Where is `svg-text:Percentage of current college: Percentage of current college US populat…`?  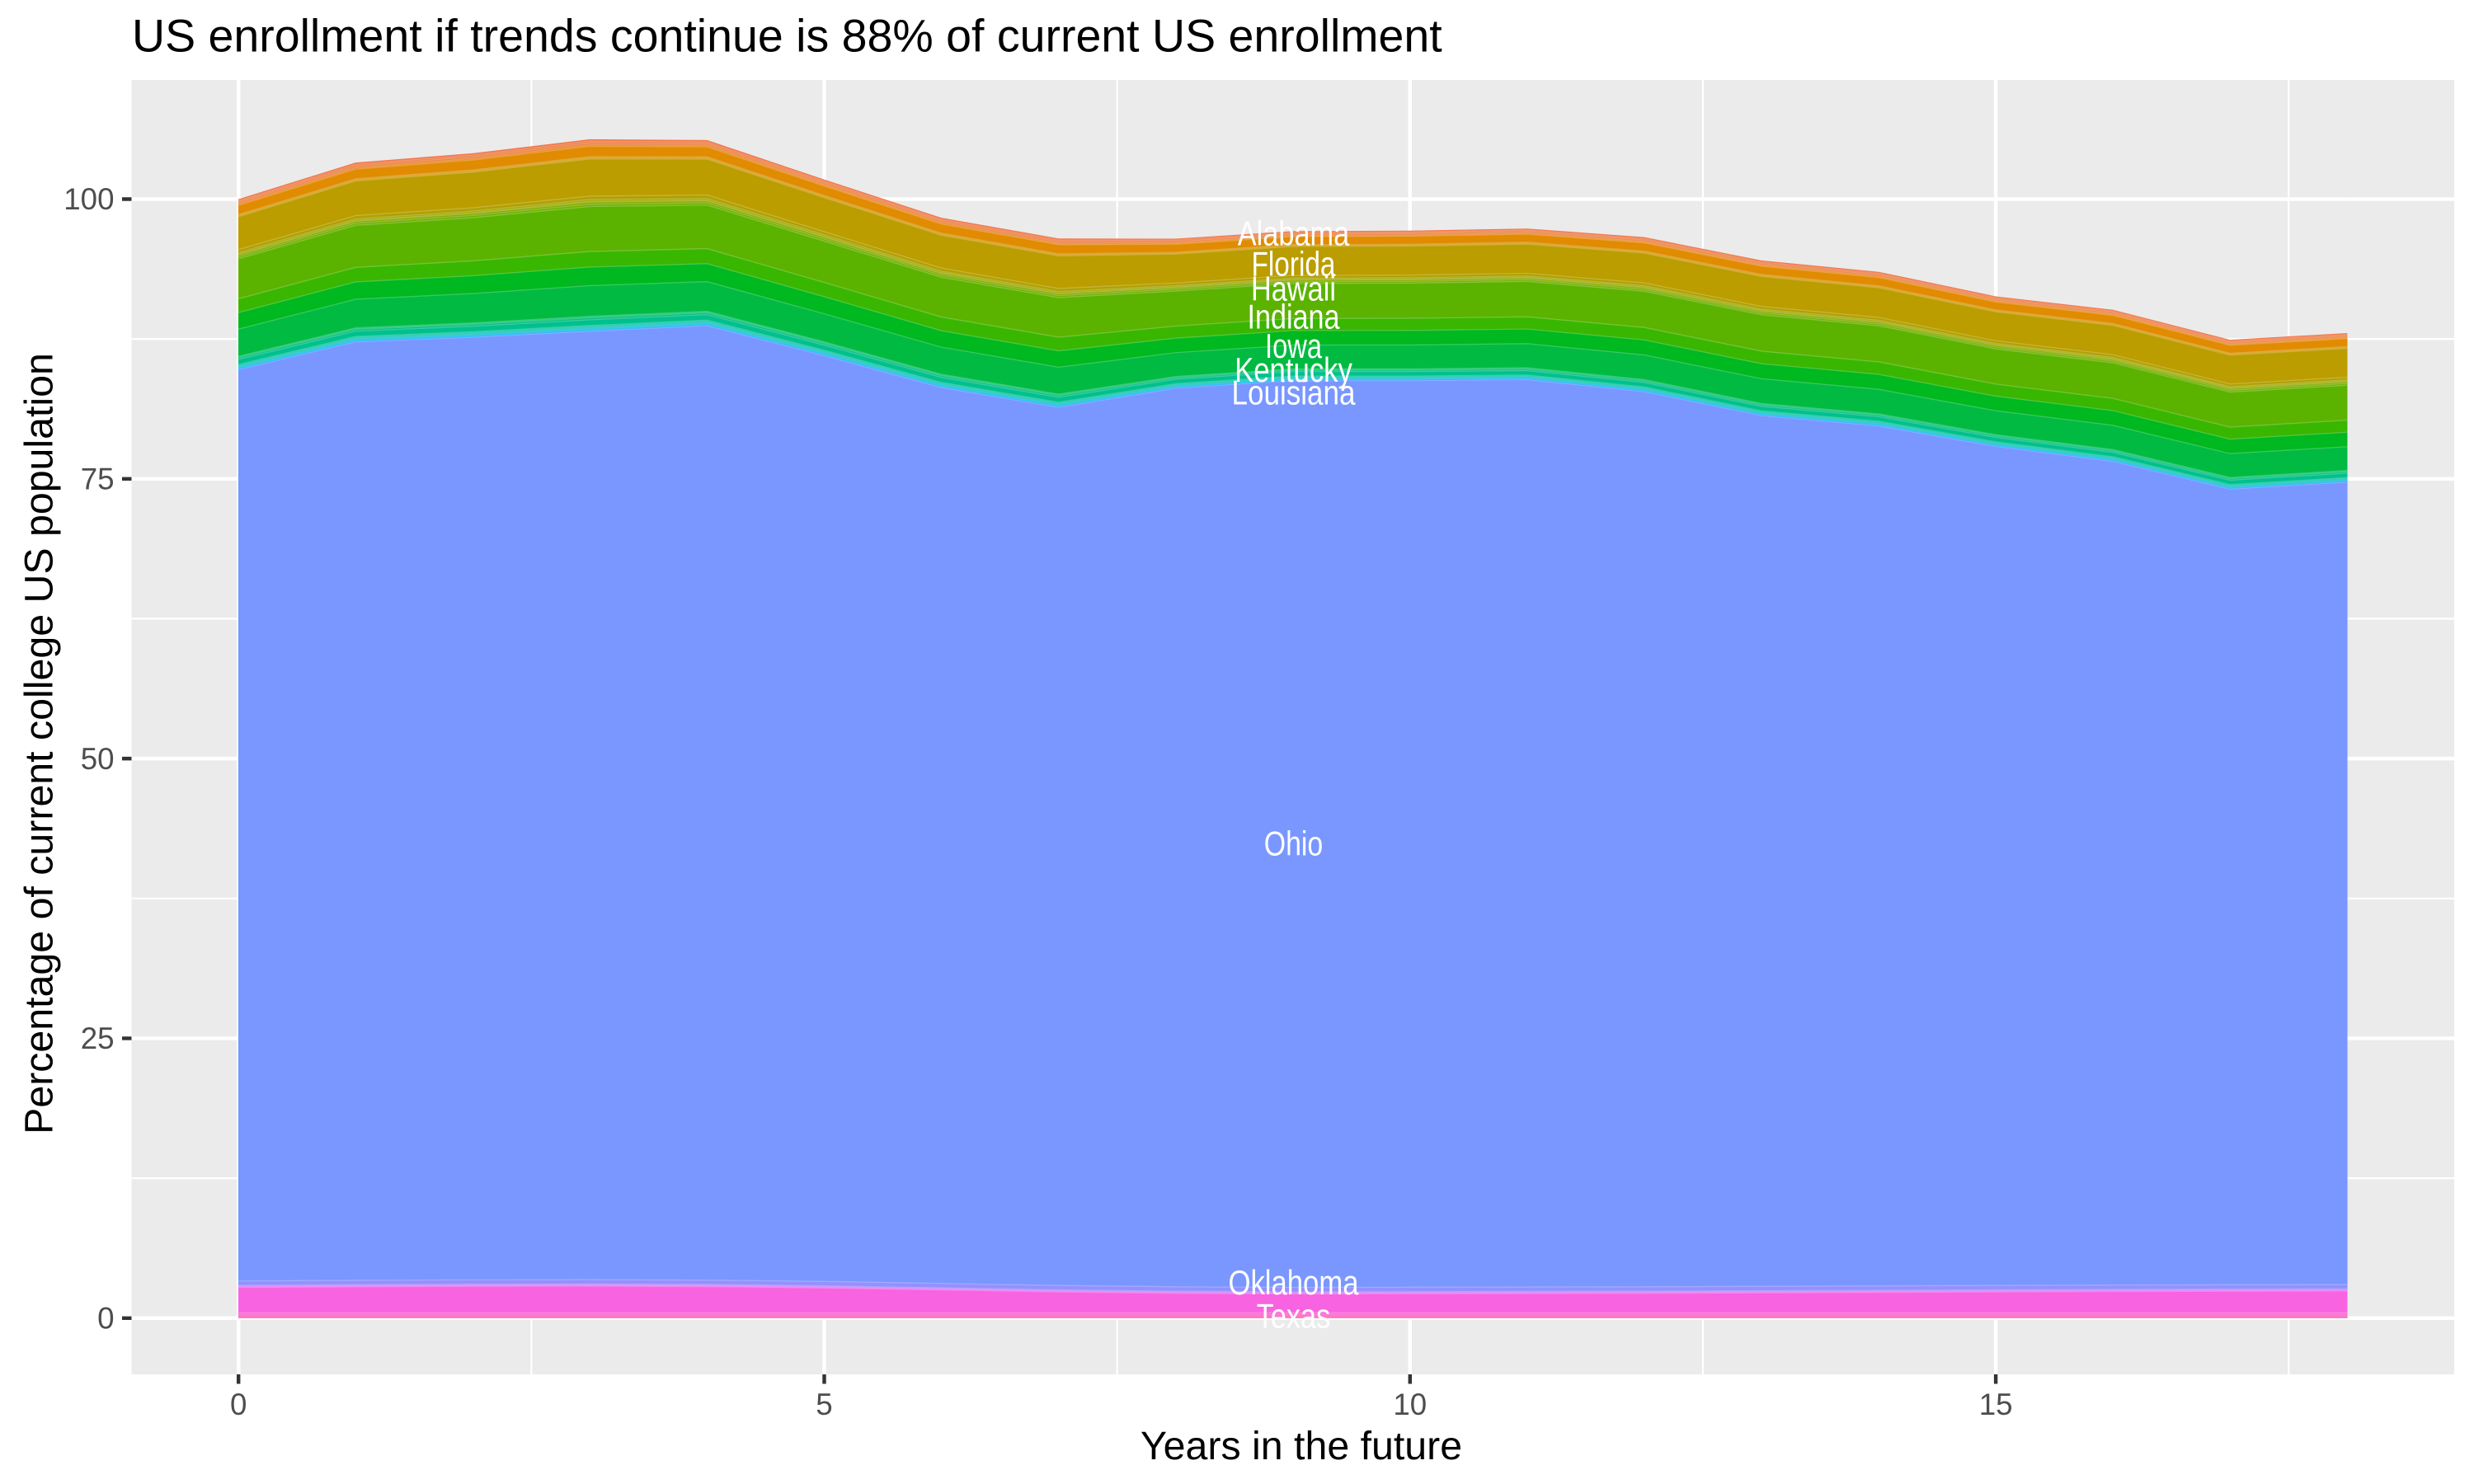
svg-text:Percentage of current college: Percentage of current college US populat… is located at coordinates (39, 743).